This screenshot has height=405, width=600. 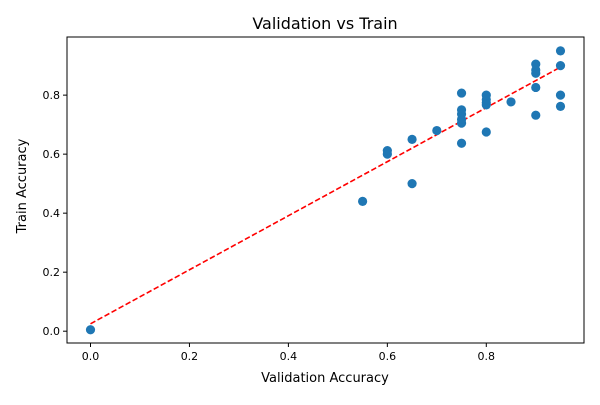 What do you see at coordinates (325, 378) in the screenshot?
I see `x-axis-label: Validation Accuracy` at bounding box center [325, 378].